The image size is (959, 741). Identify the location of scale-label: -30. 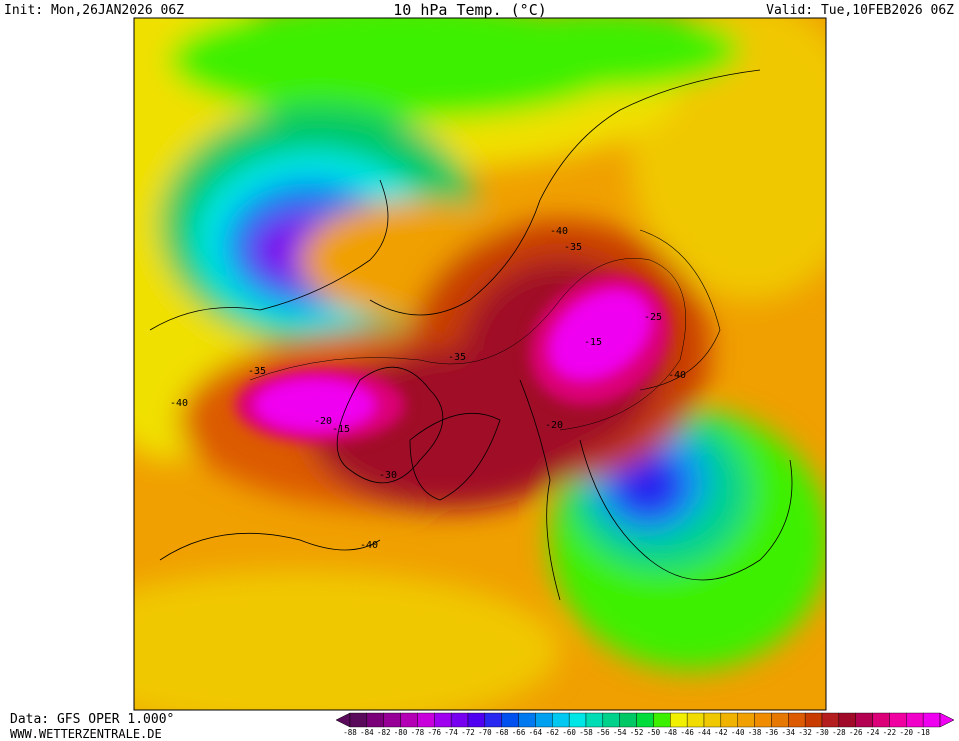
(822, 732).